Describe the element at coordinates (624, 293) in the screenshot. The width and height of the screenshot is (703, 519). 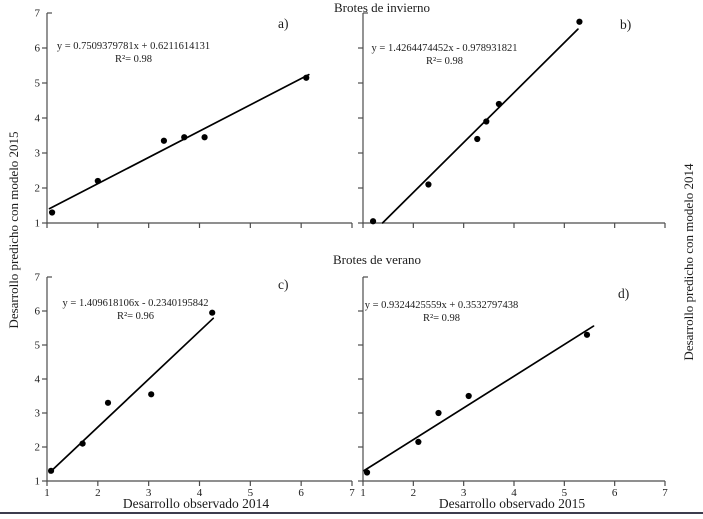
I see `panel-d-label: d)` at that location.